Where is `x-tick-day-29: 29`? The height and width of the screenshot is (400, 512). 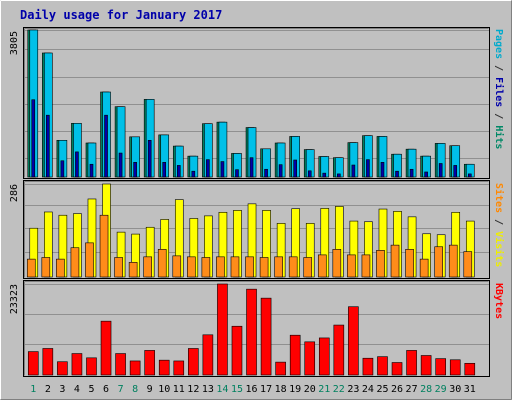
x-tick-day-29: 29 is located at coordinates (441, 389).